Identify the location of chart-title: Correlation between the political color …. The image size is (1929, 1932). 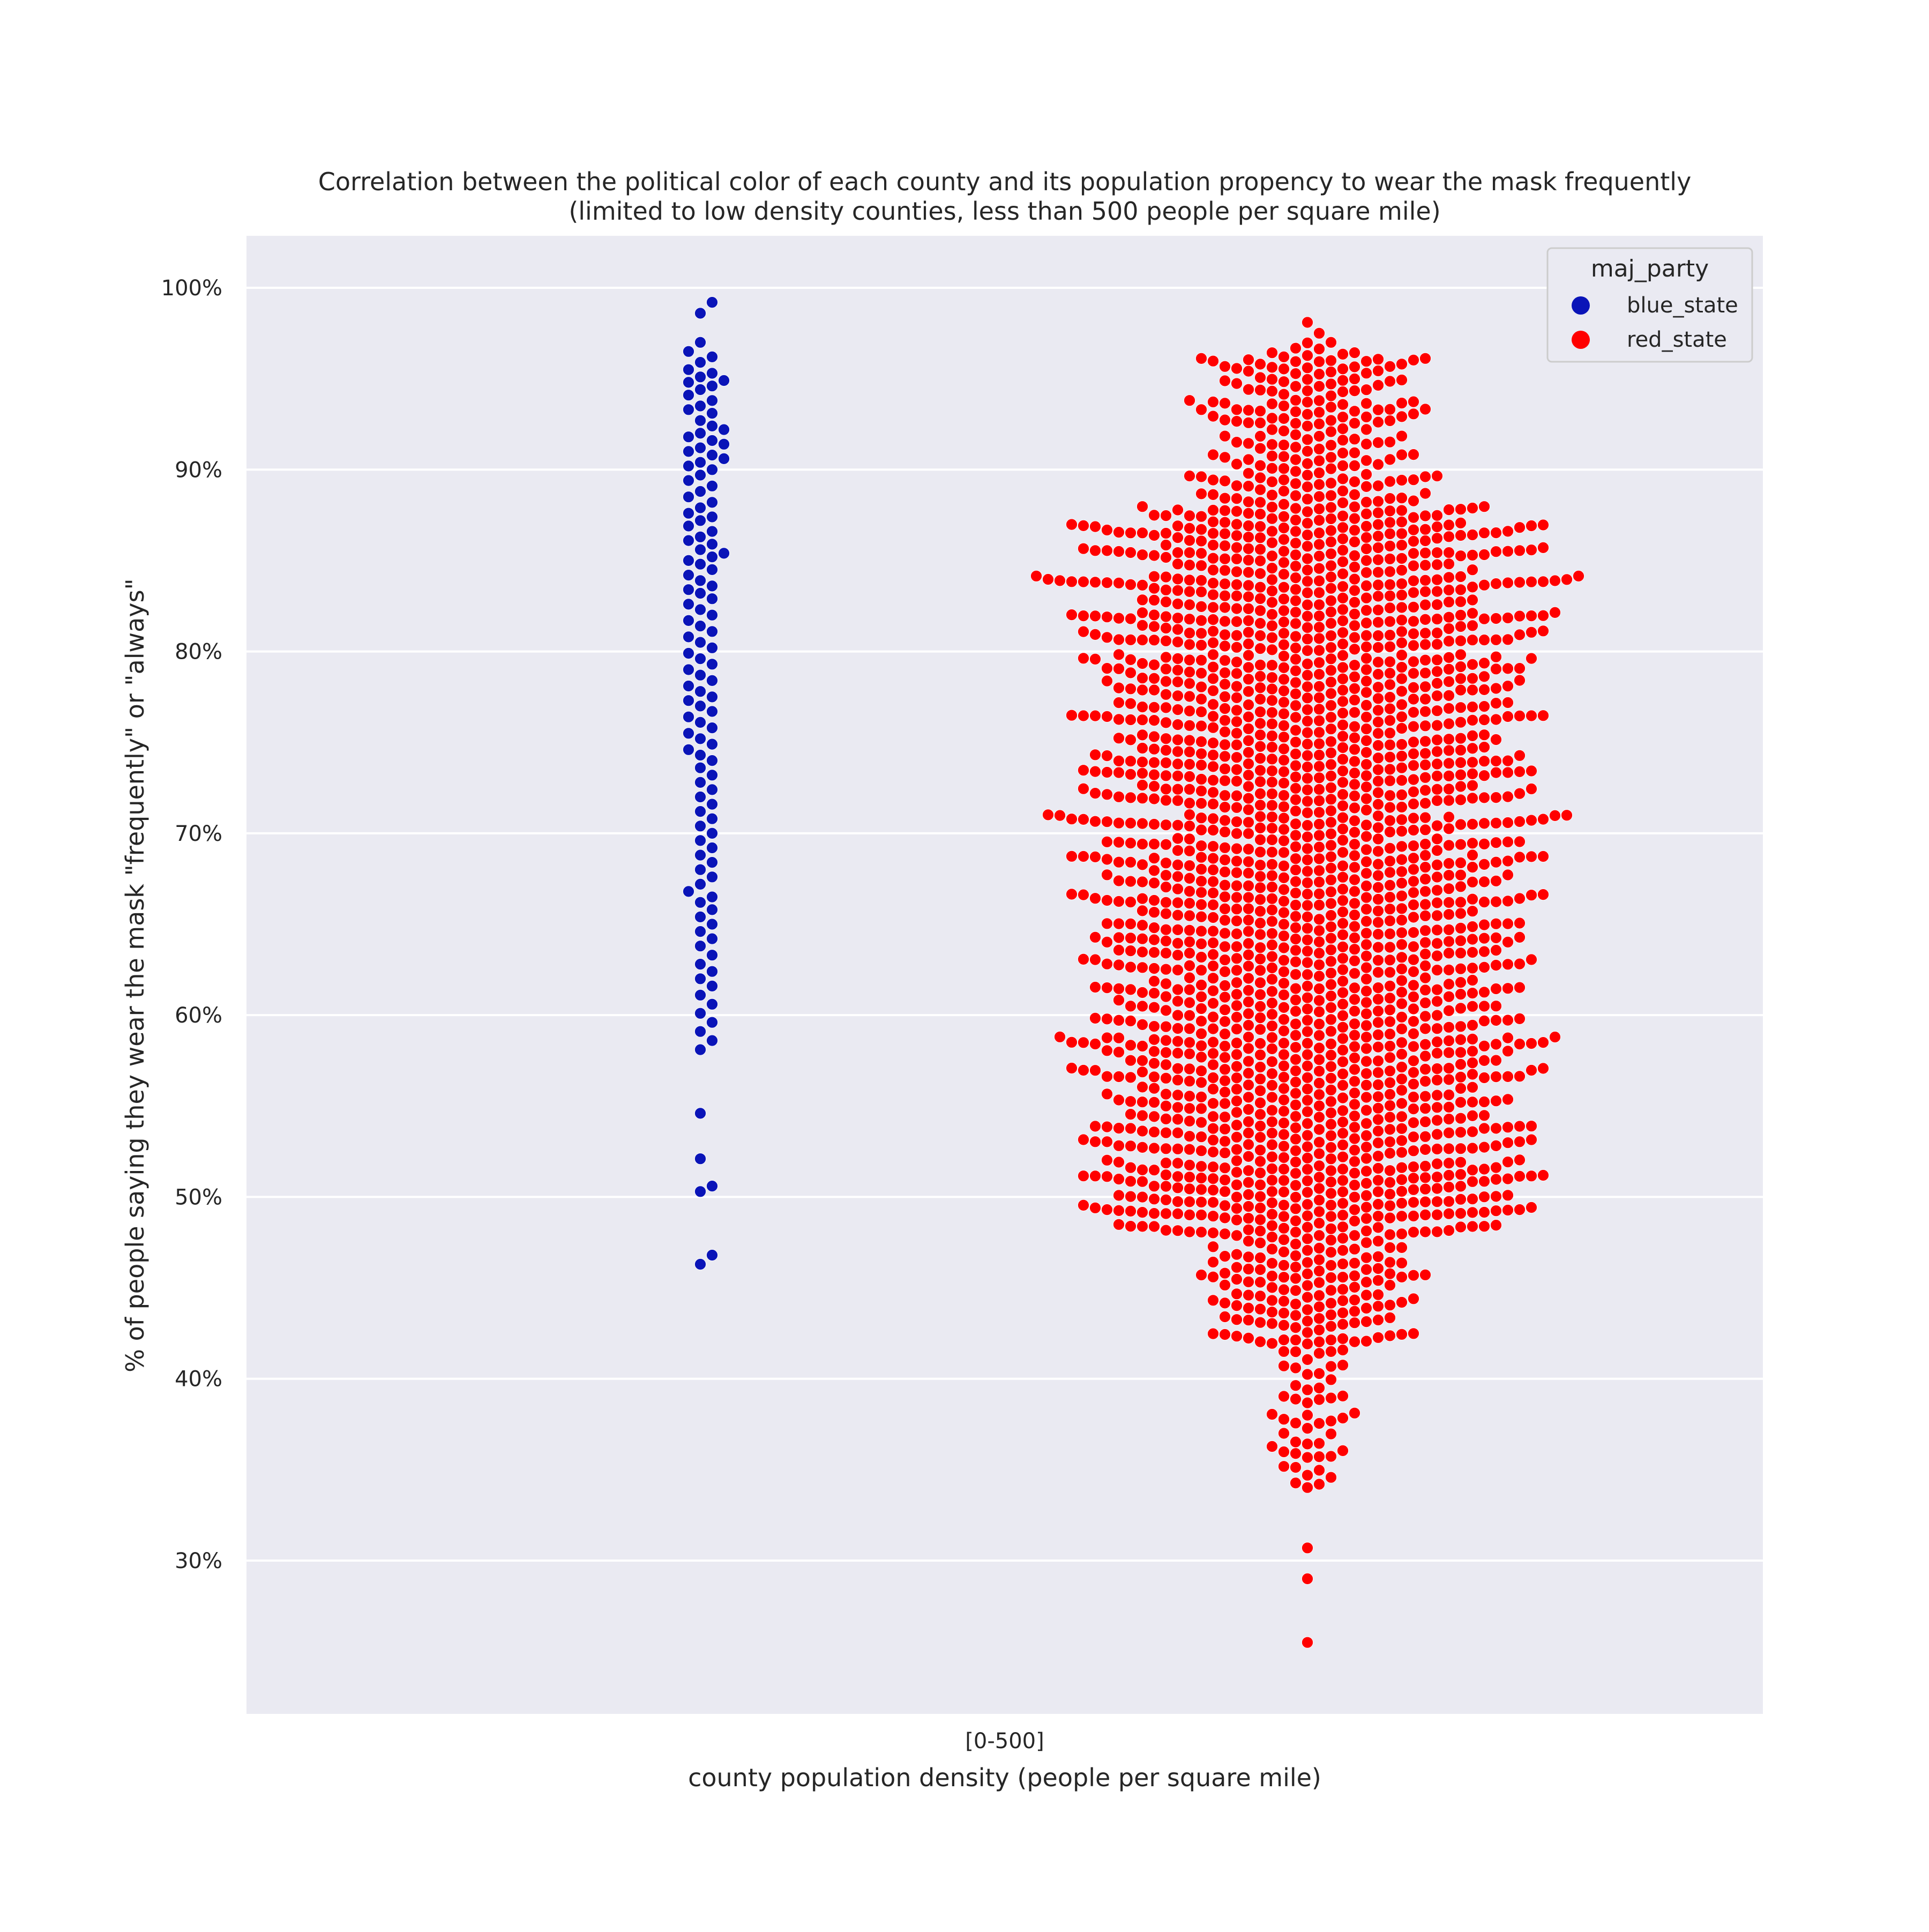
(1005, 181).